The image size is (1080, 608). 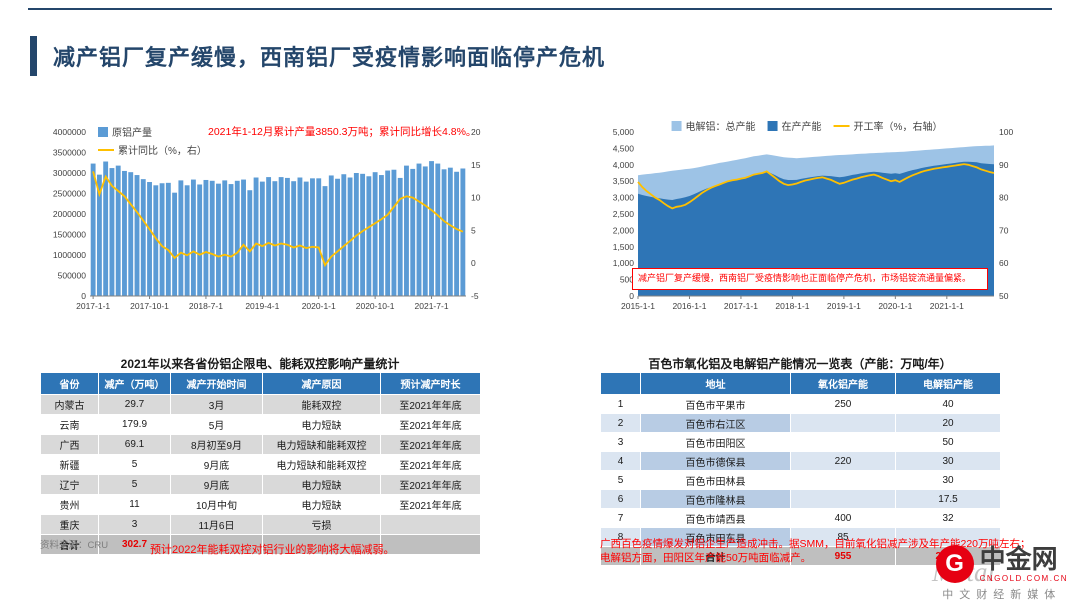 I want to click on top-divider-rule, so click(x=540, y=9).